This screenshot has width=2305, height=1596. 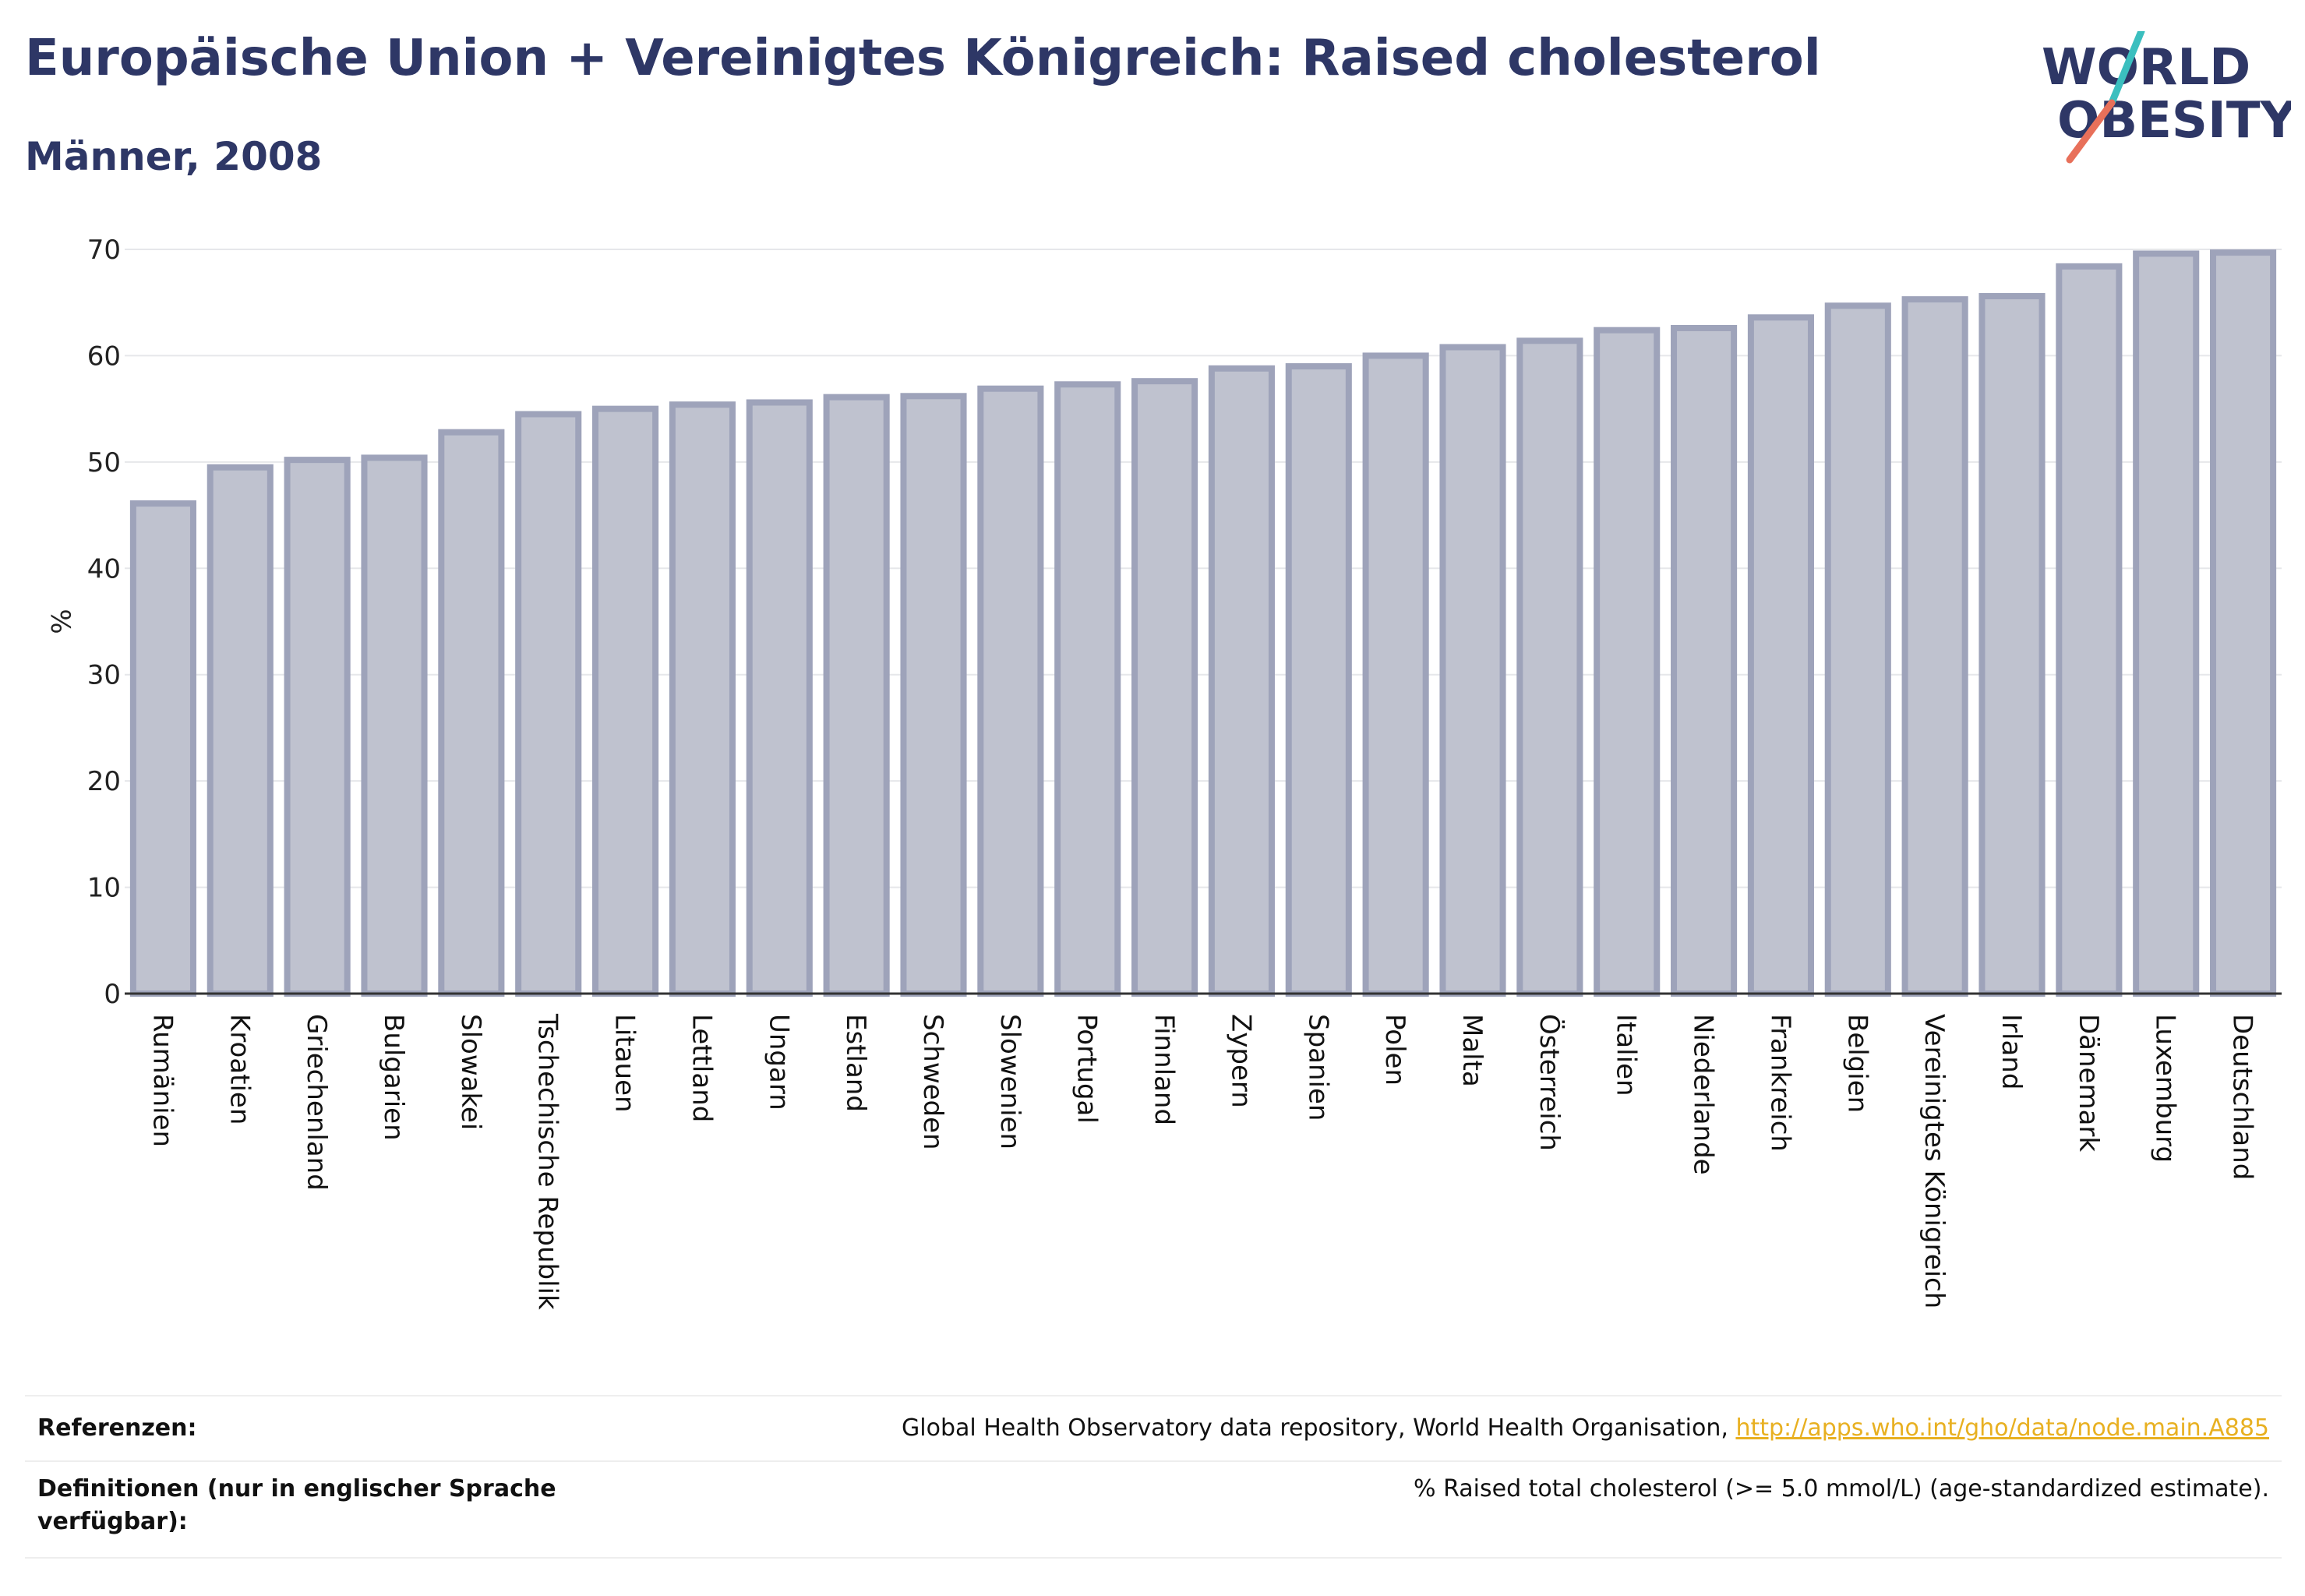 I want to click on y-axis-label: %, so click(x=60, y=621).